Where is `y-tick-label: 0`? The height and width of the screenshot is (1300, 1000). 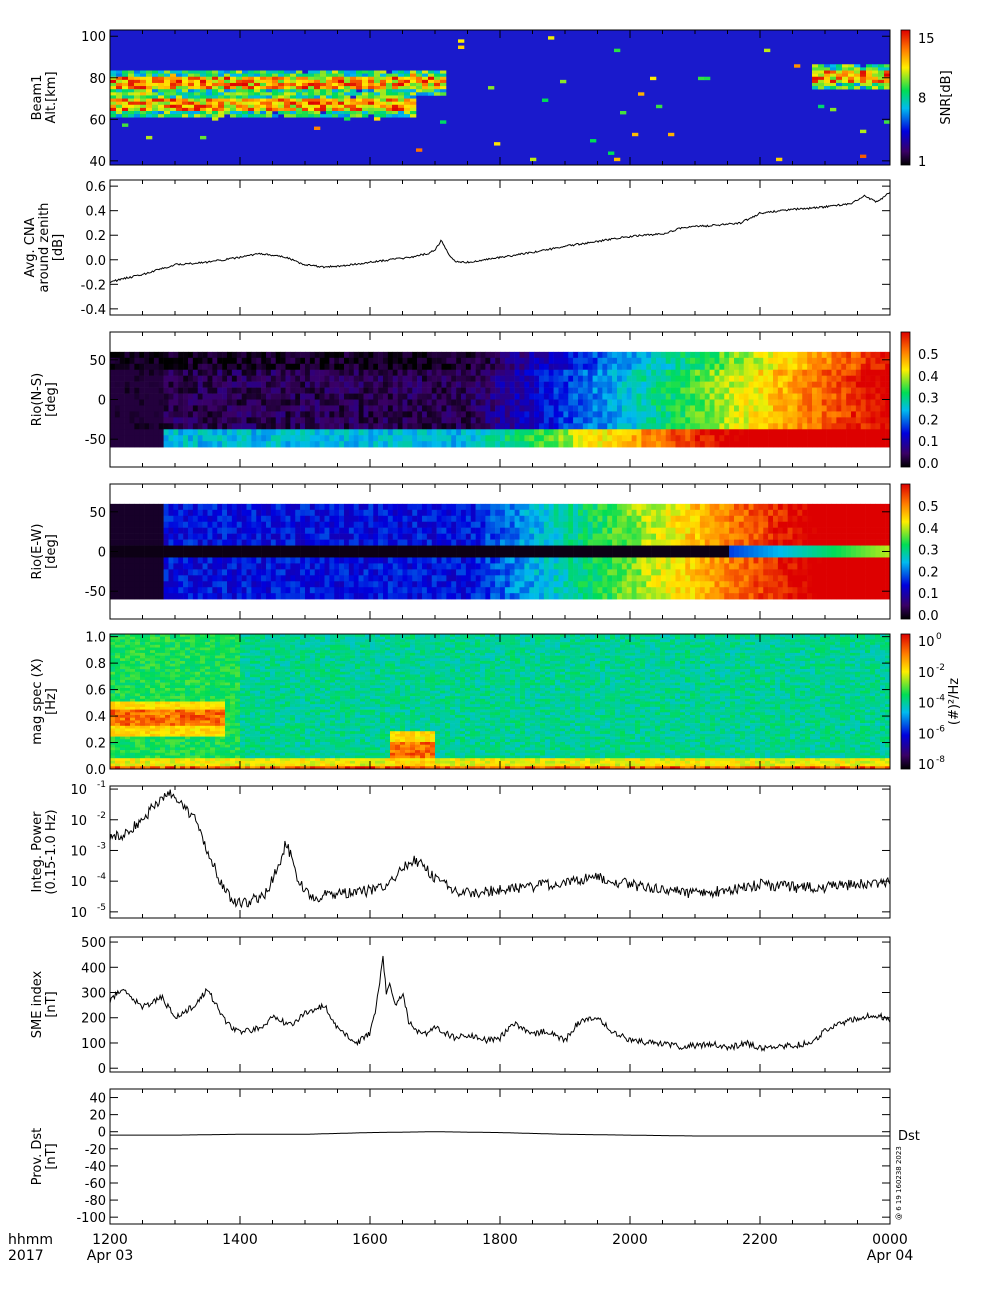 y-tick-label: 0 is located at coordinates (102, 401).